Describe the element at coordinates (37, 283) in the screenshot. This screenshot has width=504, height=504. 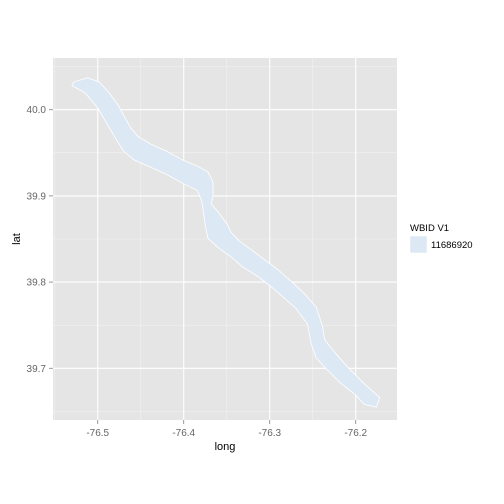
I see `y-tick-label: 39.8` at that location.